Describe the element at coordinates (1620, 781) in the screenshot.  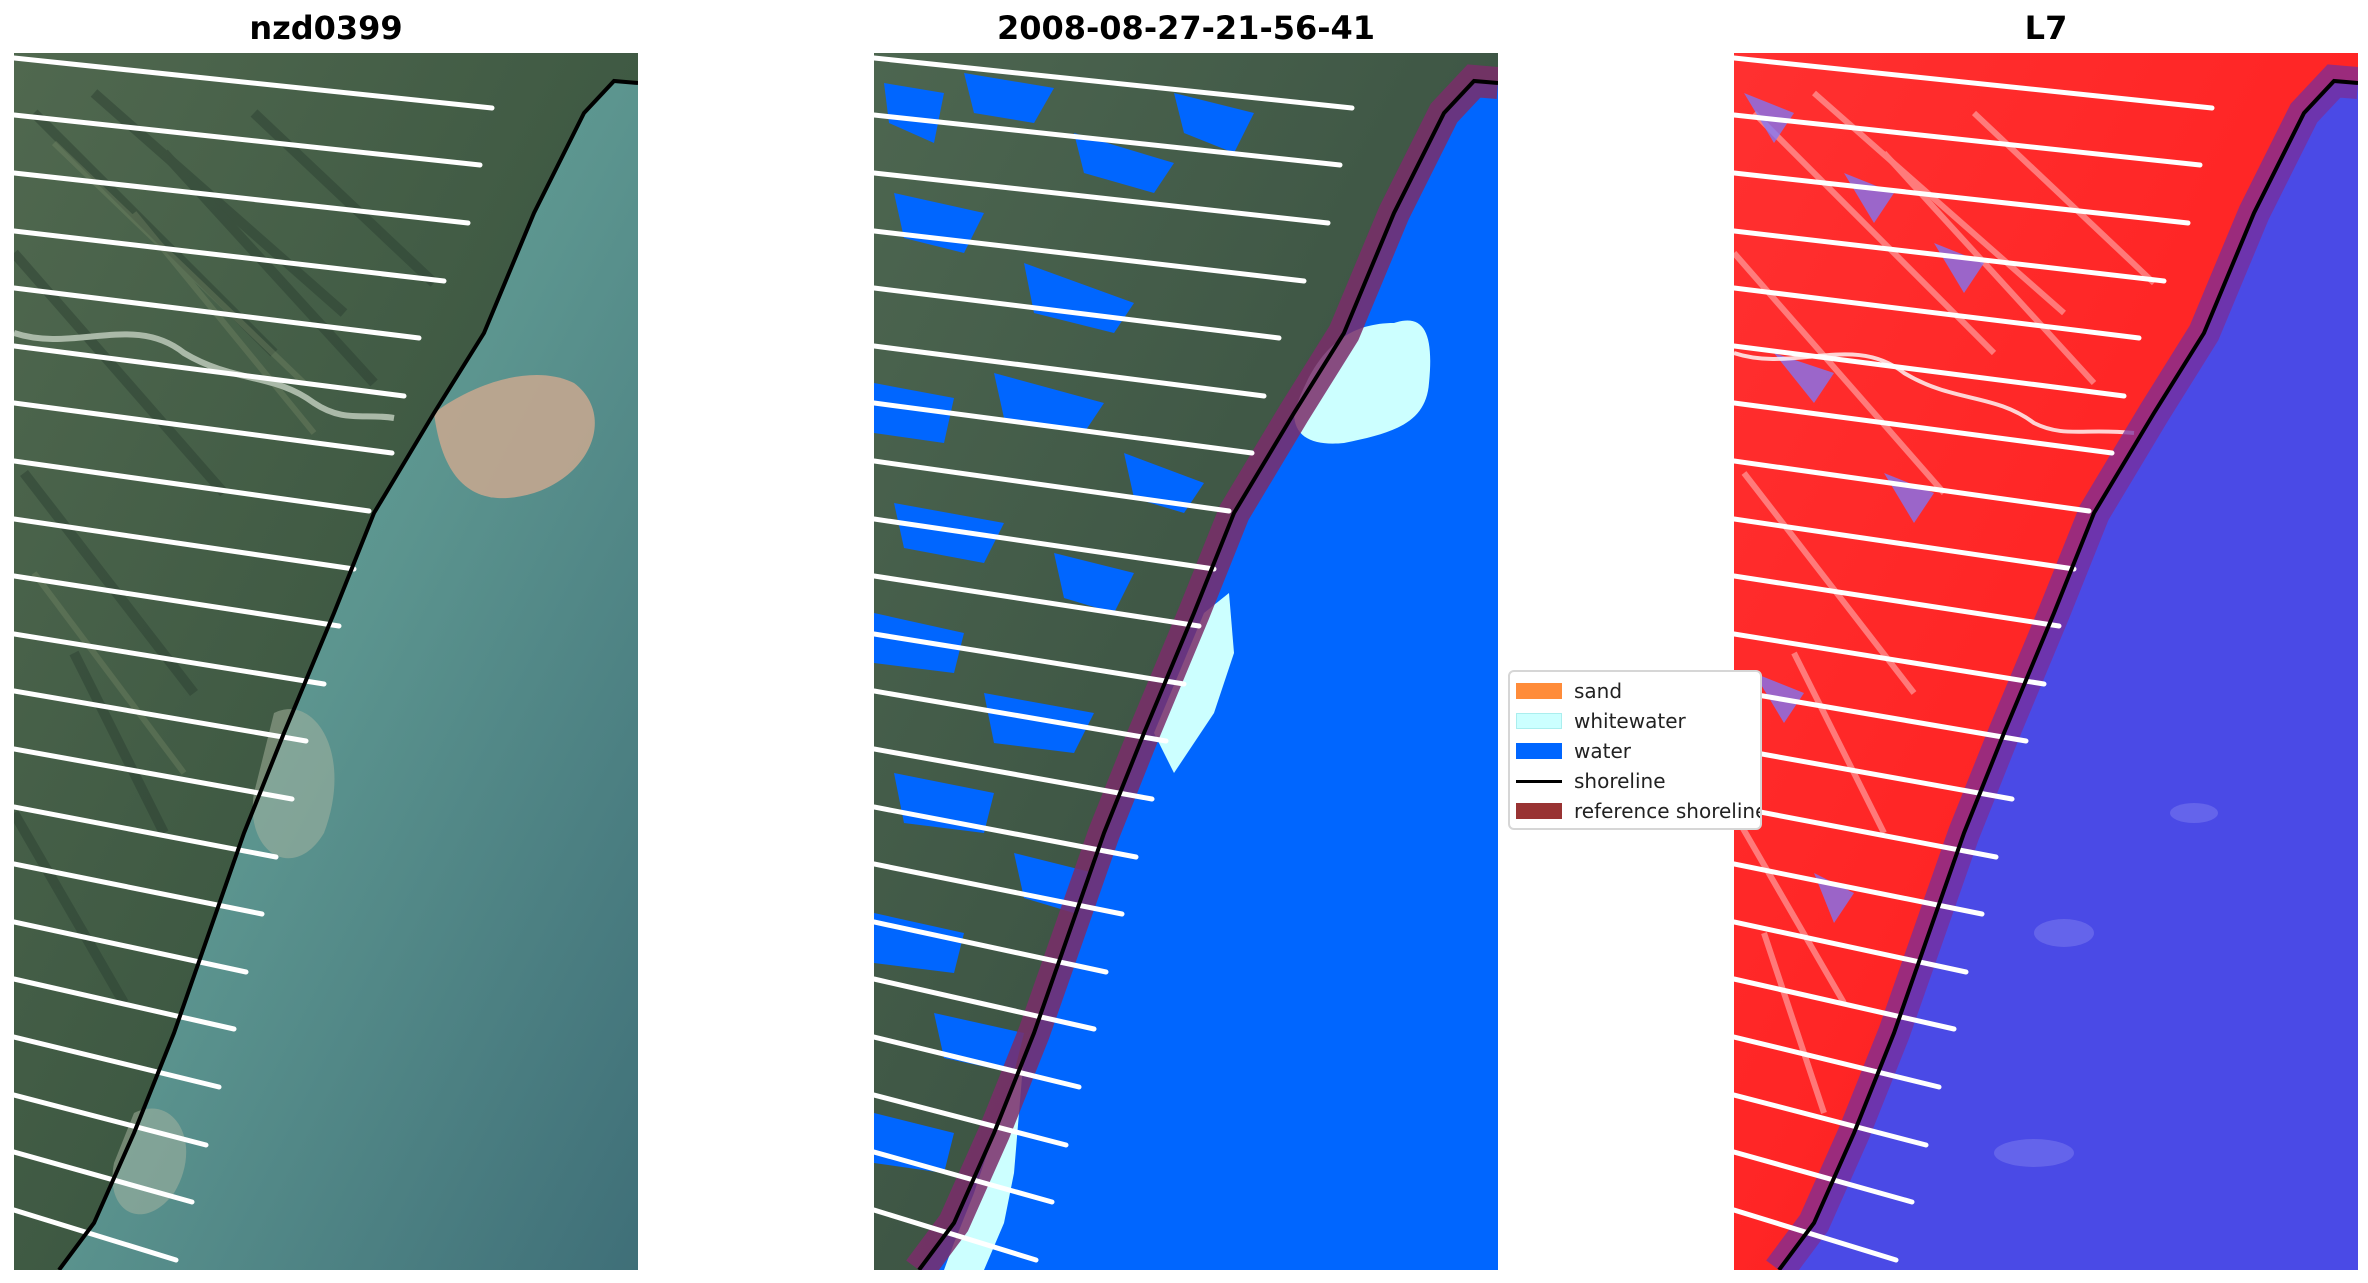
I see `legend-label-shoreline: shoreline` at that location.